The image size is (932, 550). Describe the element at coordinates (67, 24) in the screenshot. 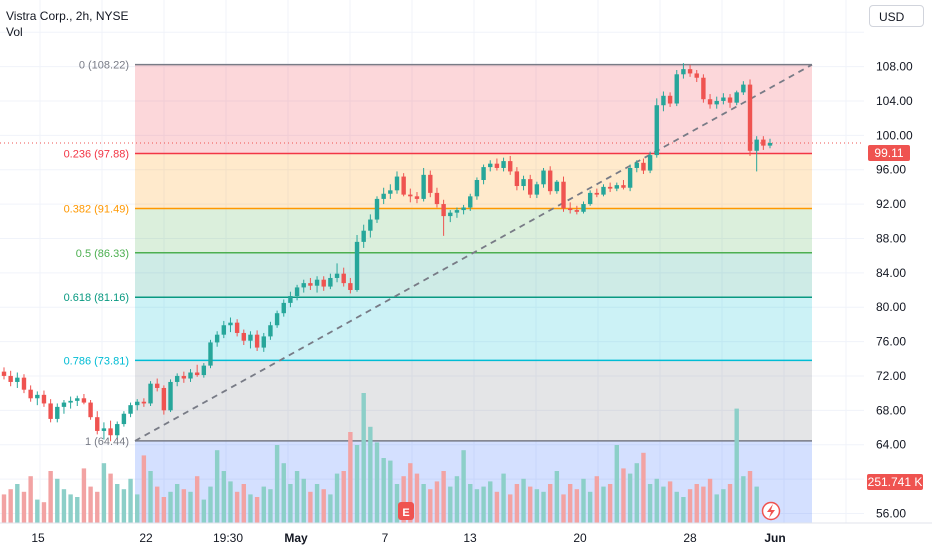

I see `chart-legend: Vistra Corp., 2h, NYSE Vol` at that location.